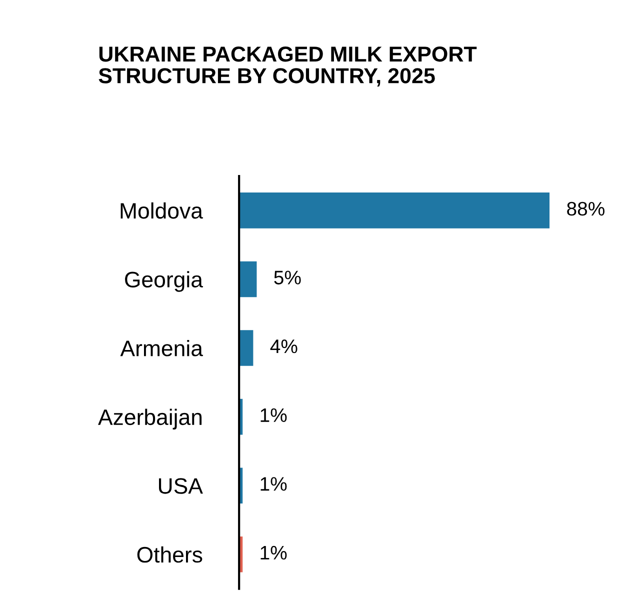  I want to click on y-tick-label: Moldova, so click(161, 210).